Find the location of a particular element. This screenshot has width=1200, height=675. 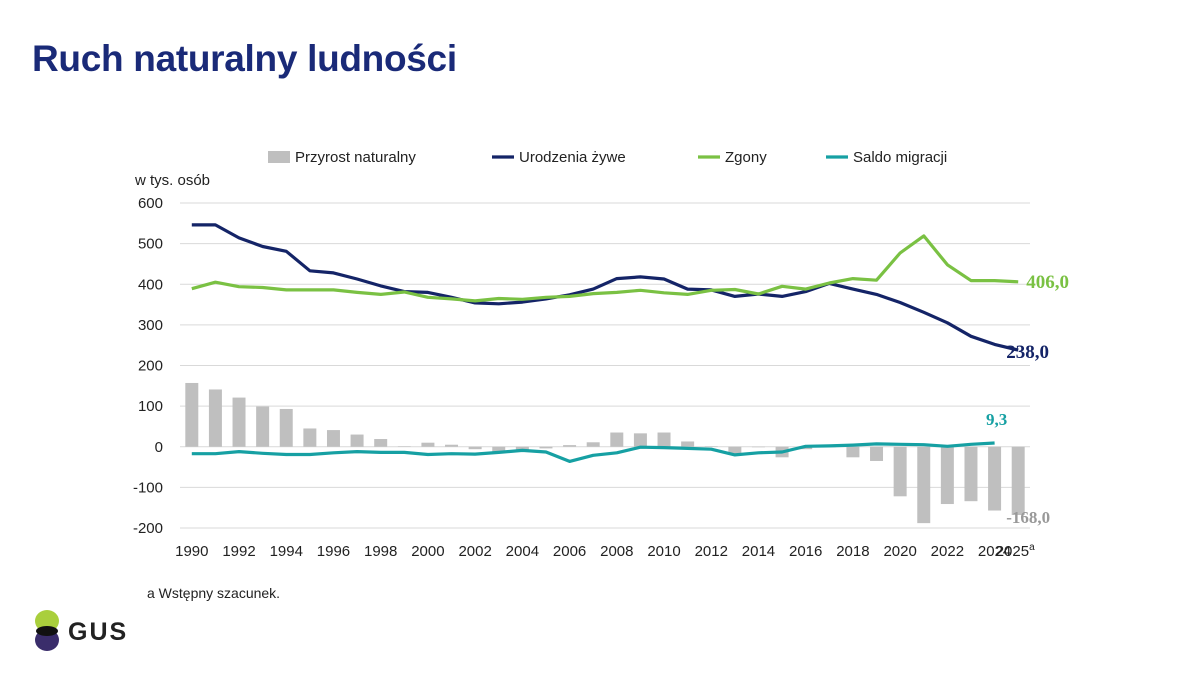

legend-label: Zgony is located at coordinates (746, 157).